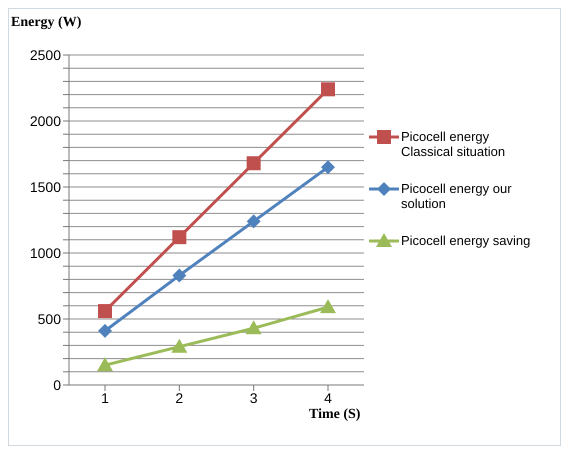  Describe the element at coordinates (50, 318) in the screenshot. I see `y-tick-label: 500` at that location.